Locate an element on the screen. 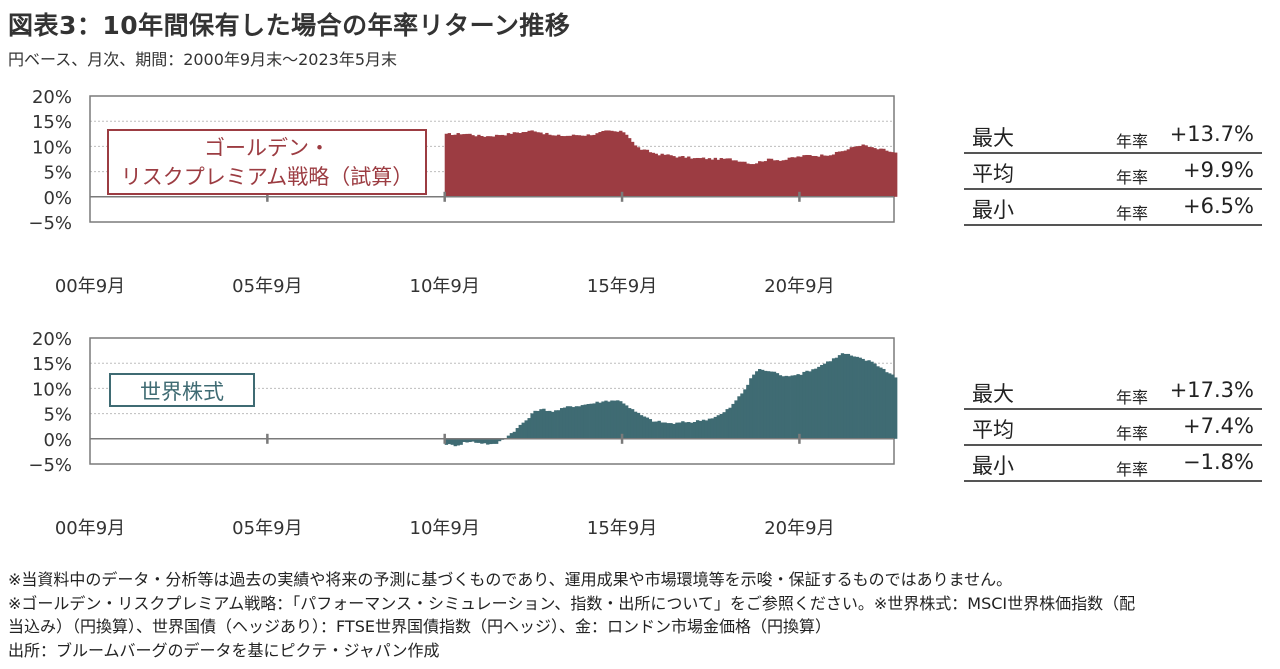  series-0-area is located at coordinates (671, 163).